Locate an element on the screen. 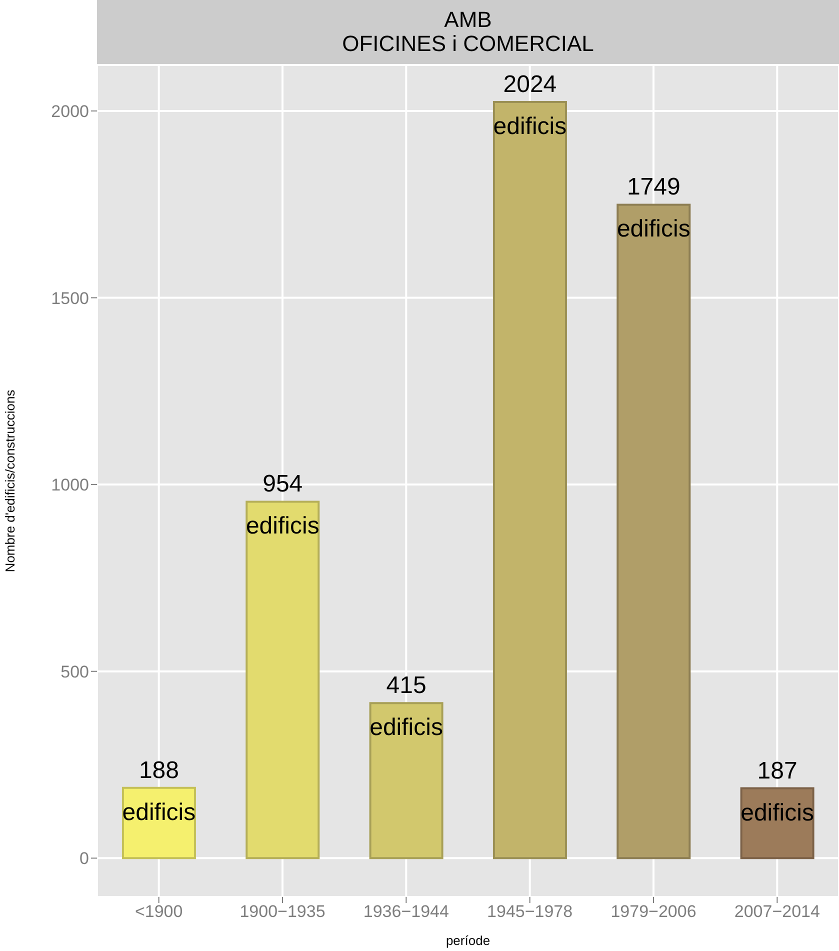 The image size is (839, 951). x-tick-label: <1900 is located at coordinates (158, 912).